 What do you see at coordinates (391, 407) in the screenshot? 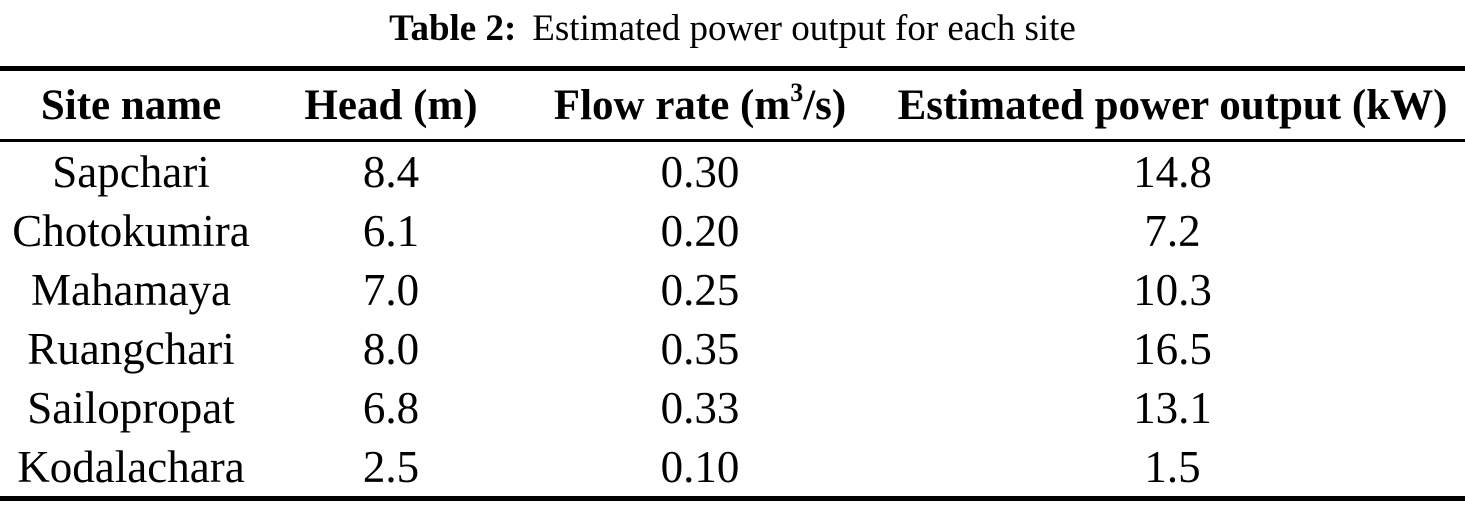
I see `cell-head: 6.8` at bounding box center [391, 407].